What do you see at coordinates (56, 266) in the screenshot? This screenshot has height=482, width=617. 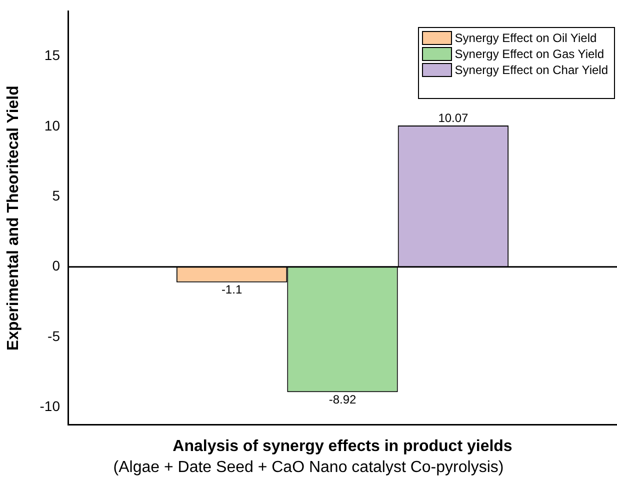 I see `y-tick-label: 0` at bounding box center [56, 266].